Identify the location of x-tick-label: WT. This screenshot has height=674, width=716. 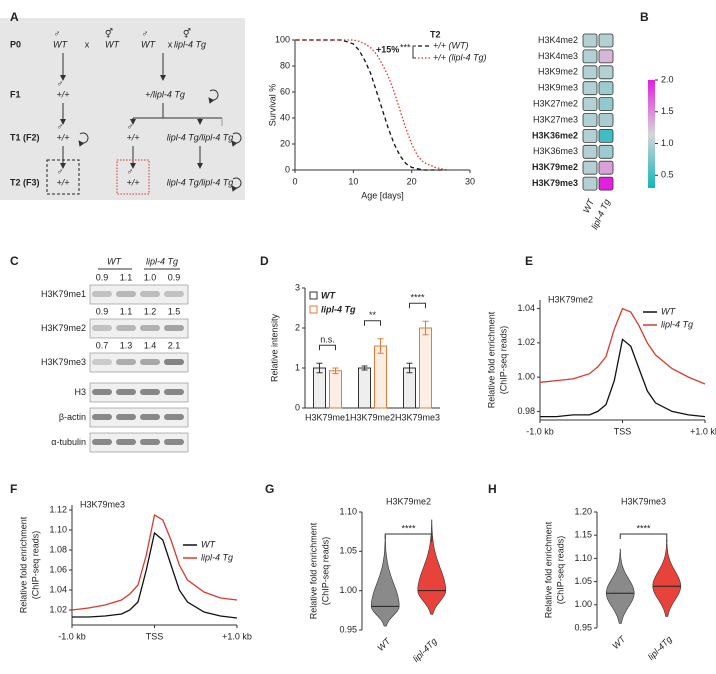
(384, 644).